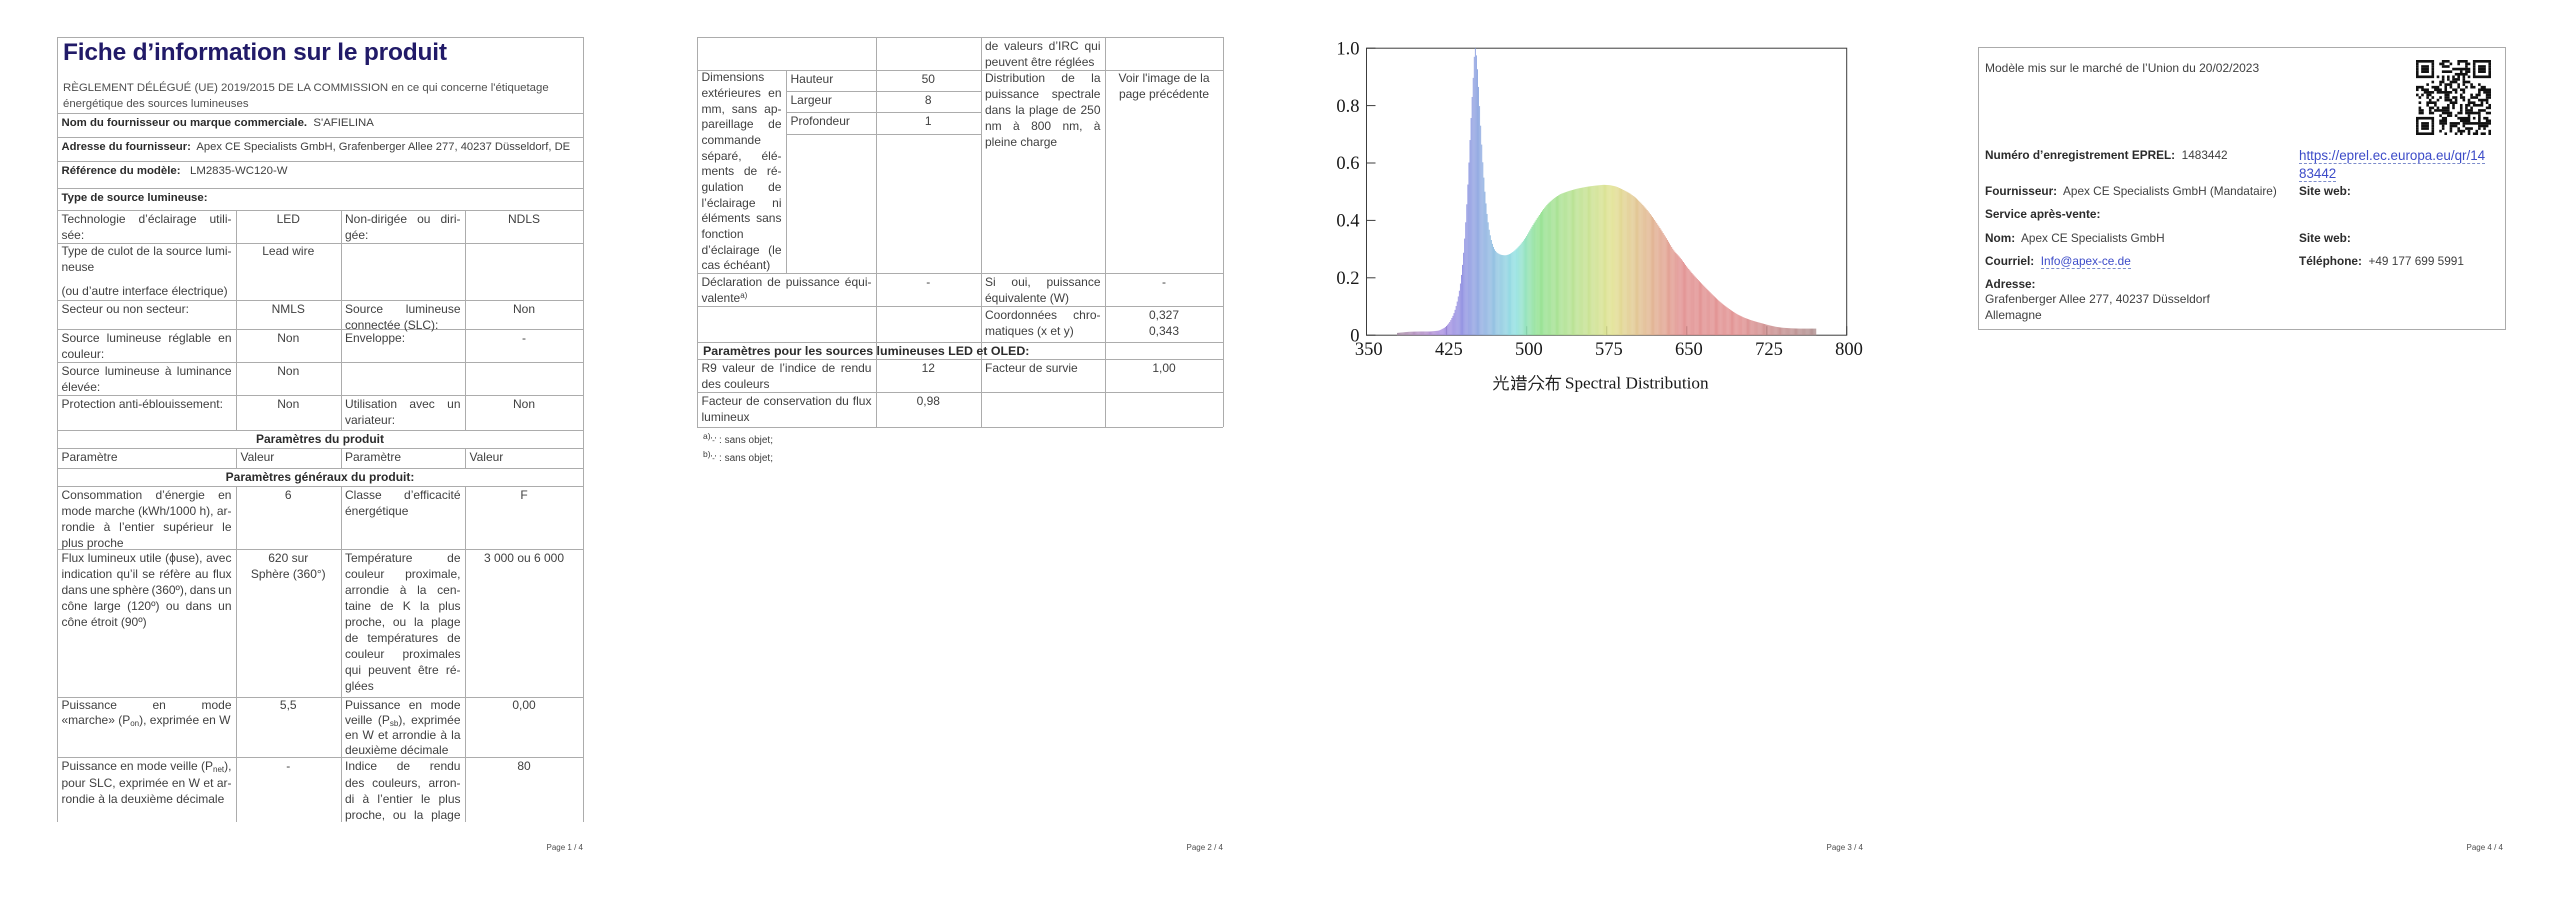 This screenshot has height=905, width=2560. I want to click on svg-text: 0.8, so click(1347, 107).